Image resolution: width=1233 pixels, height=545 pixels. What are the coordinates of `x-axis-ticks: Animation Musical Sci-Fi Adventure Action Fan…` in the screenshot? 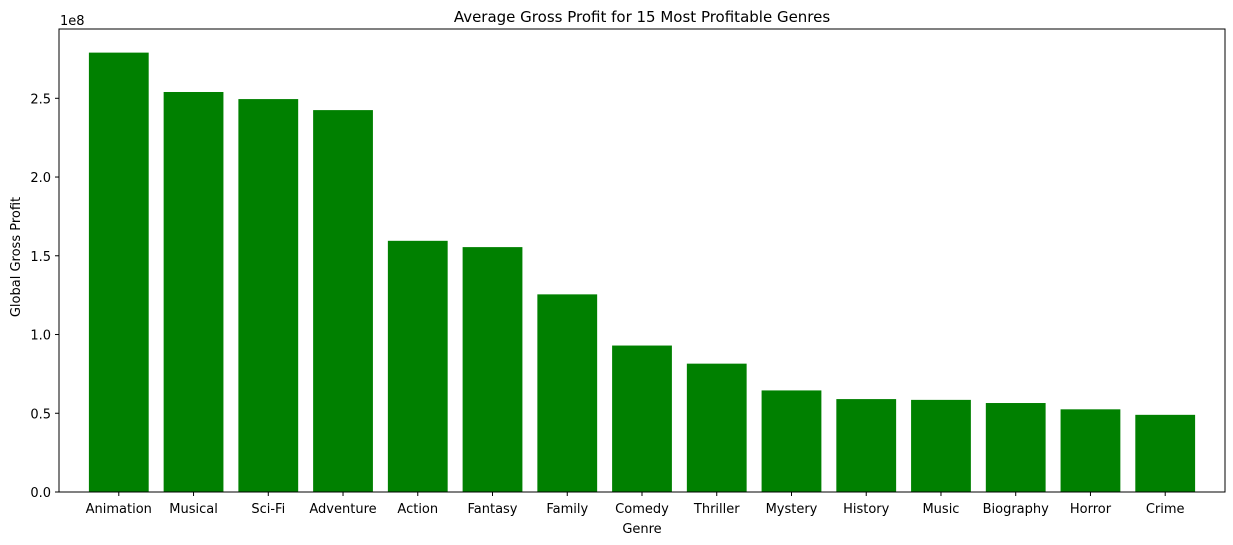 It's located at (635, 504).